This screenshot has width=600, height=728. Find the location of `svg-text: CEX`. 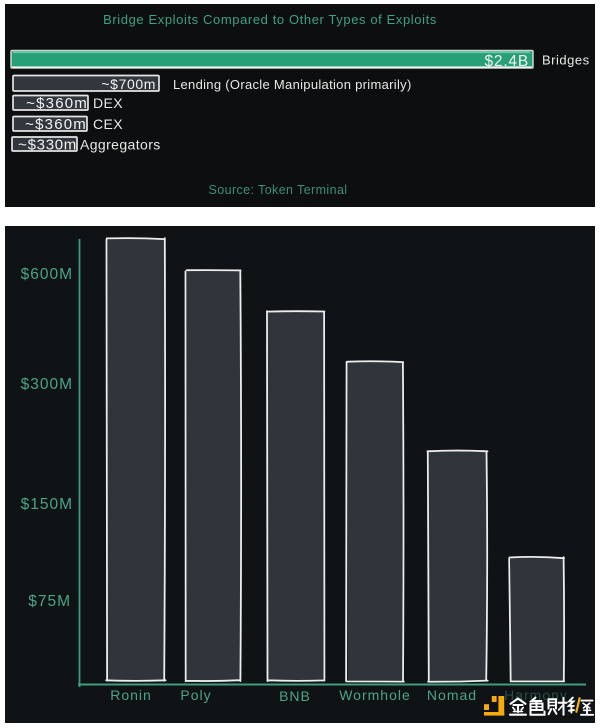

svg-text: CEX is located at coordinates (108, 124).